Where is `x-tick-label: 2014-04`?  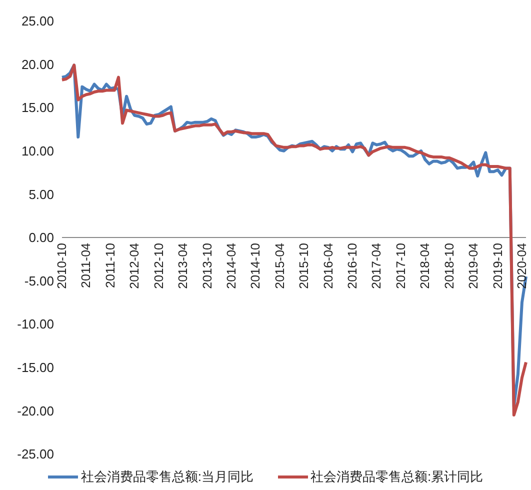
x-tick-label: 2014-04 is located at coordinates (231, 265).